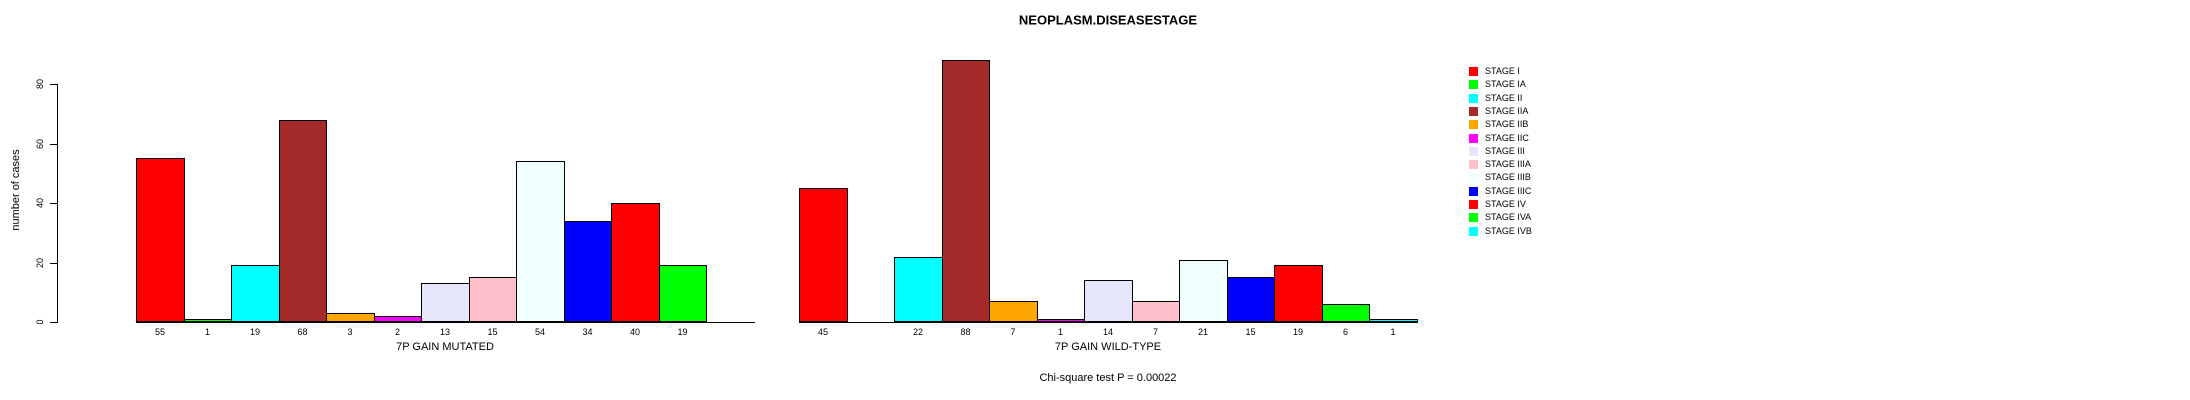  I want to click on bar-value-label: 54, so click(539, 332).